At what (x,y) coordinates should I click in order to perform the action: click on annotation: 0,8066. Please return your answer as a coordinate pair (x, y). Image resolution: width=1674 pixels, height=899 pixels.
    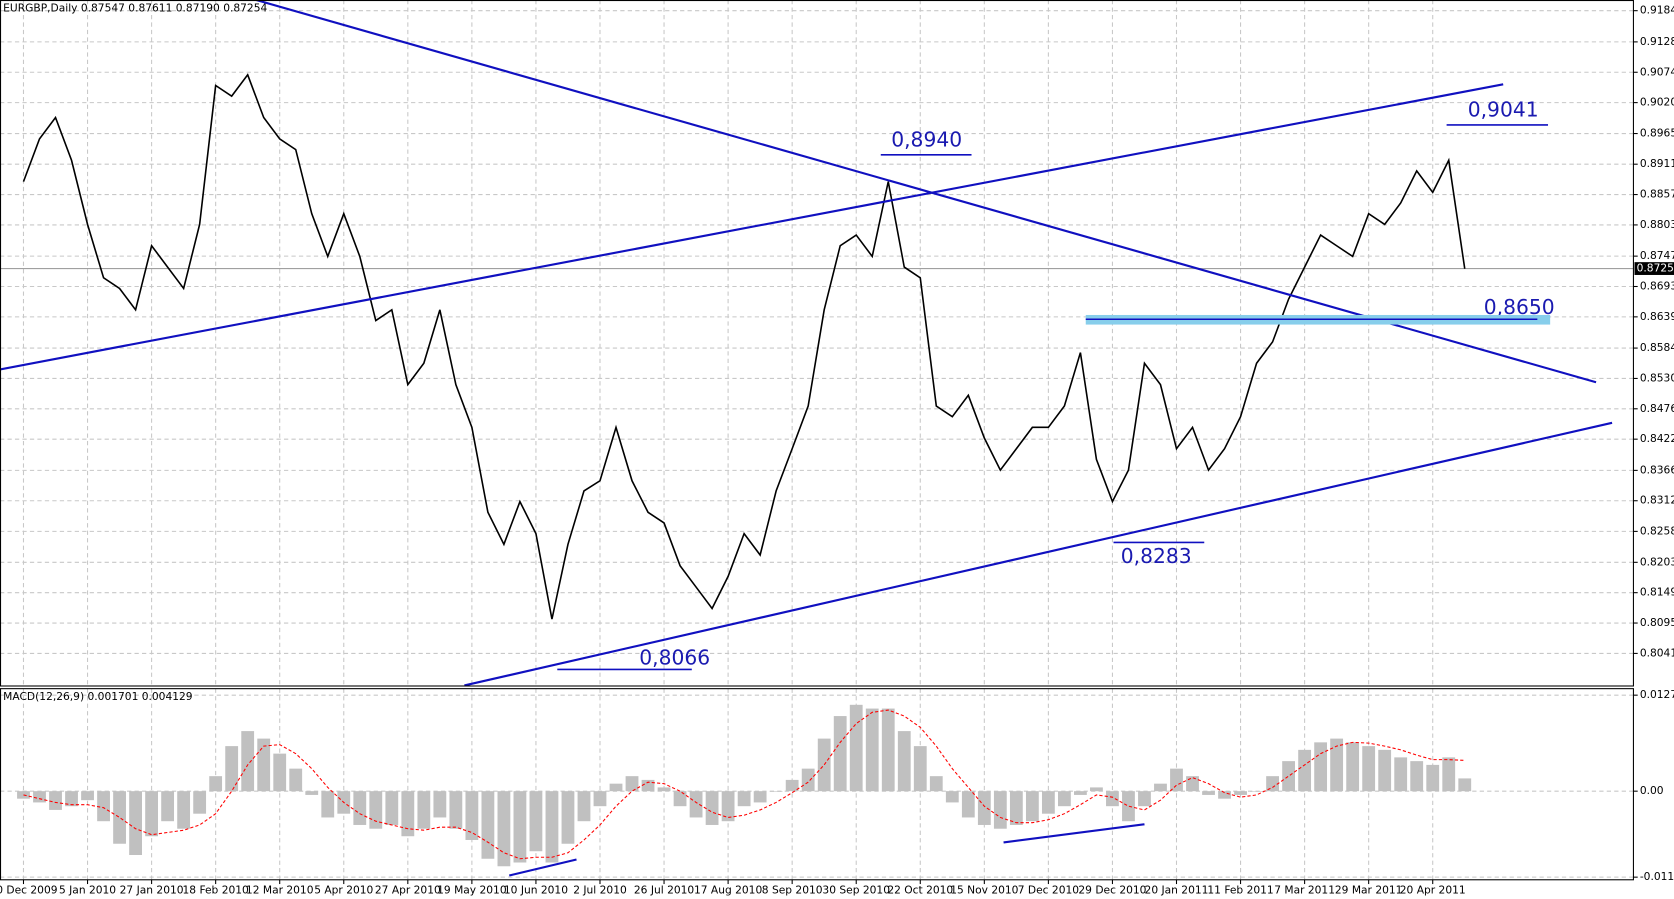
    Looking at the image, I should click on (674, 657).